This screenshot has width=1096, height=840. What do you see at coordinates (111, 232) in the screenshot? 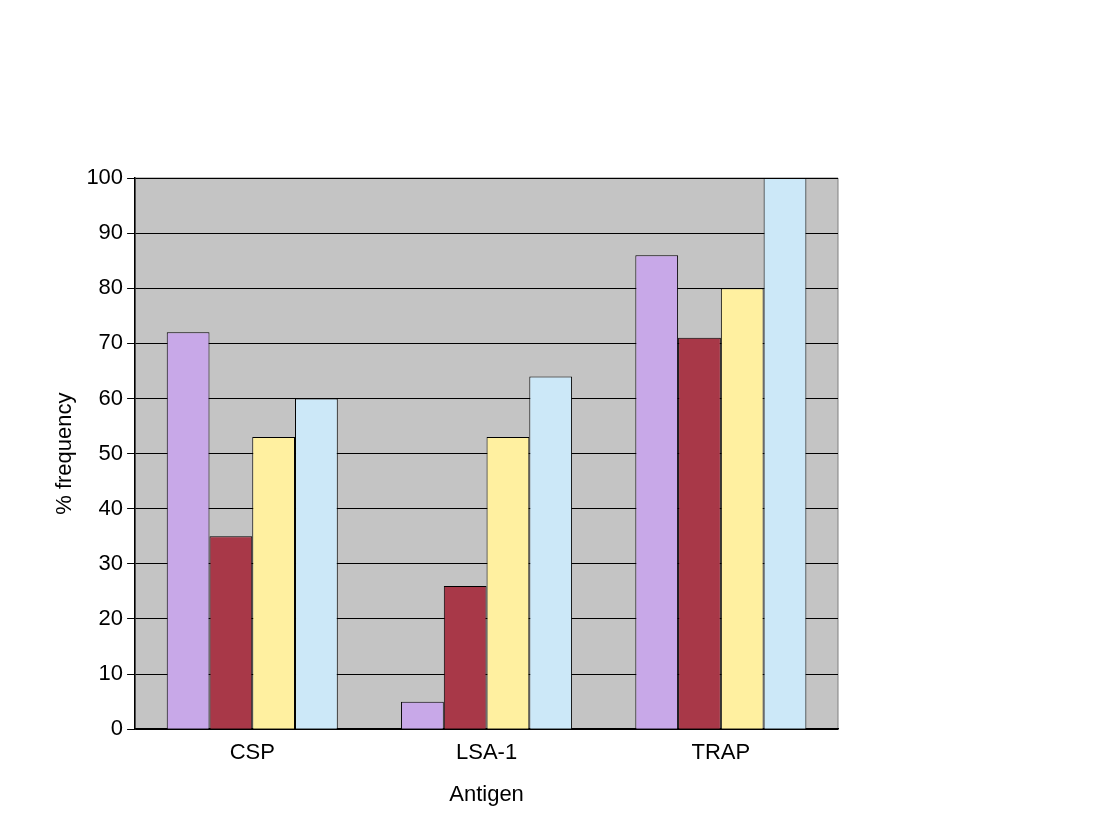
I see `y-tick-label: 90` at bounding box center [111, 232].